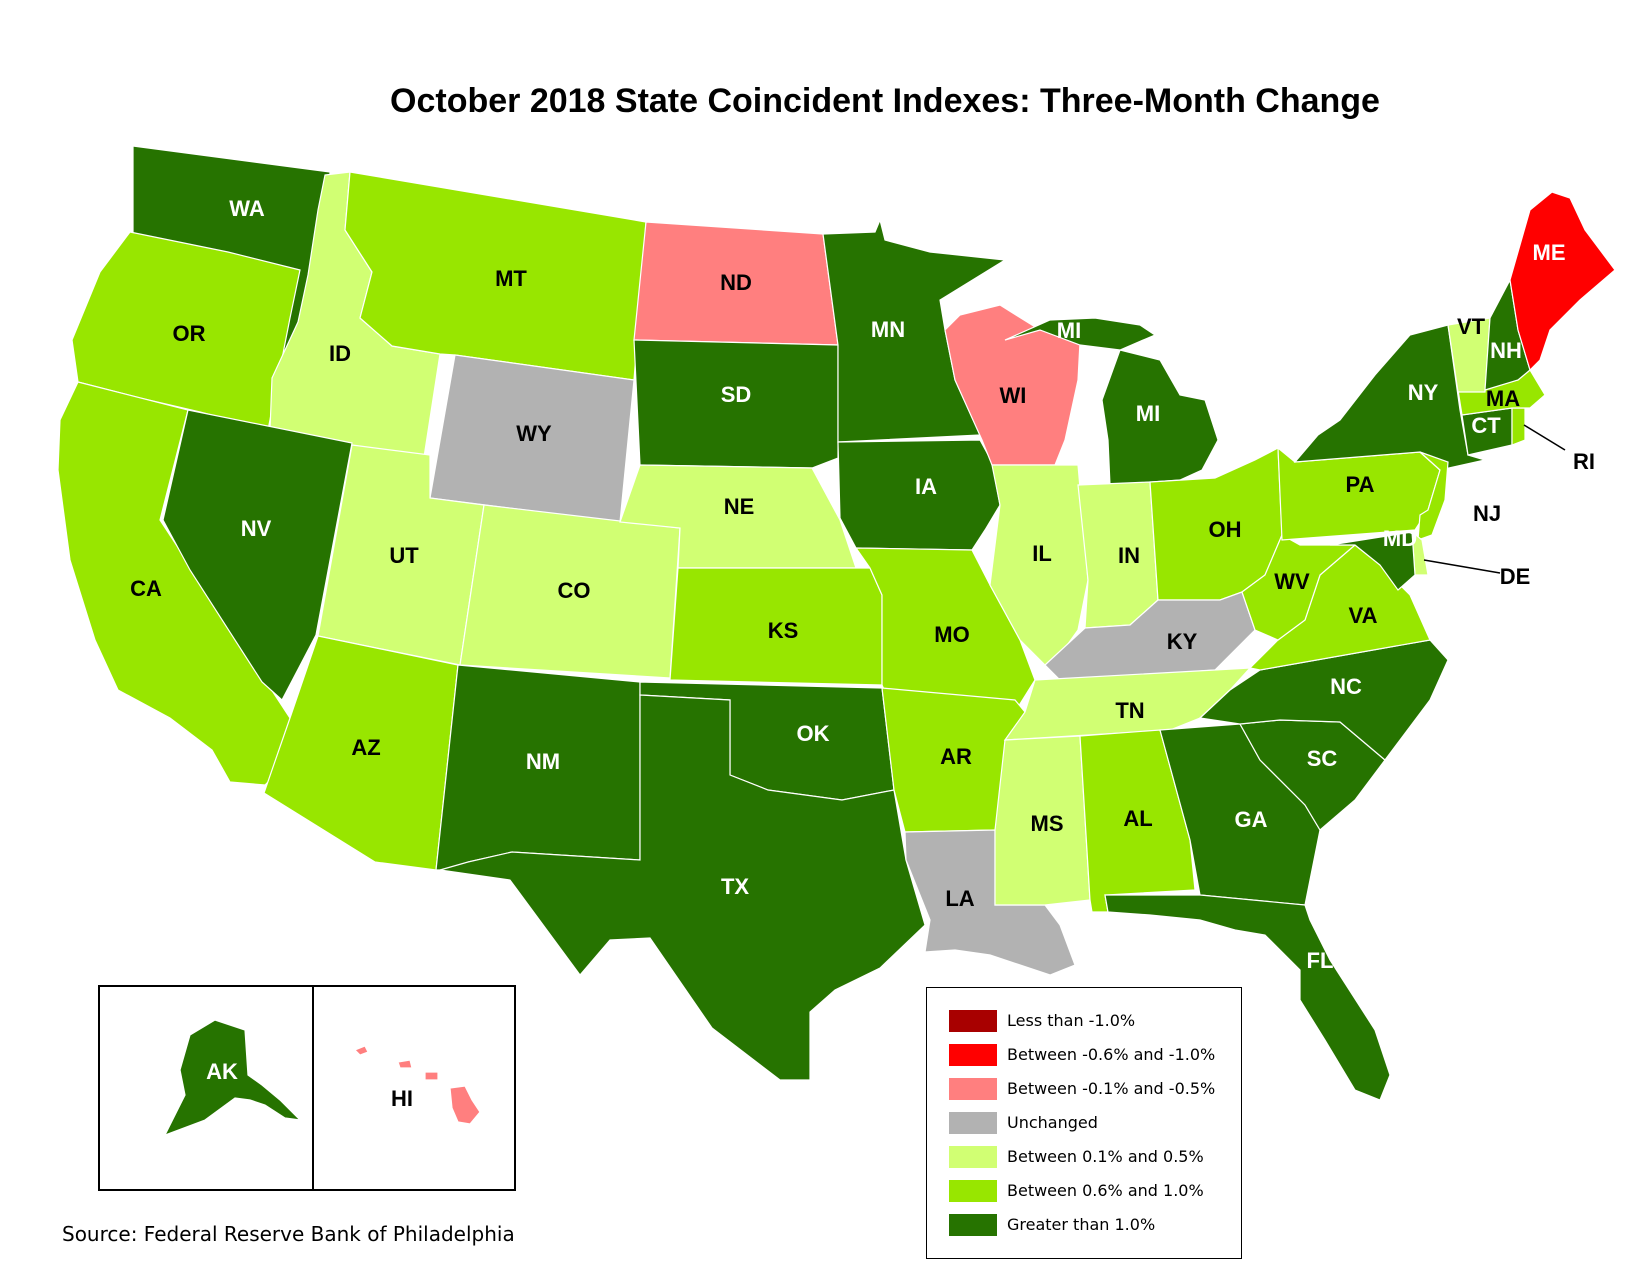 This screenshot has height=1275, width=1650. What do you see at coordinates (1081, 1224) in the screenshot?
I see `legend-label: Greater than 1.0%` at bounding box center [1081, 1224].